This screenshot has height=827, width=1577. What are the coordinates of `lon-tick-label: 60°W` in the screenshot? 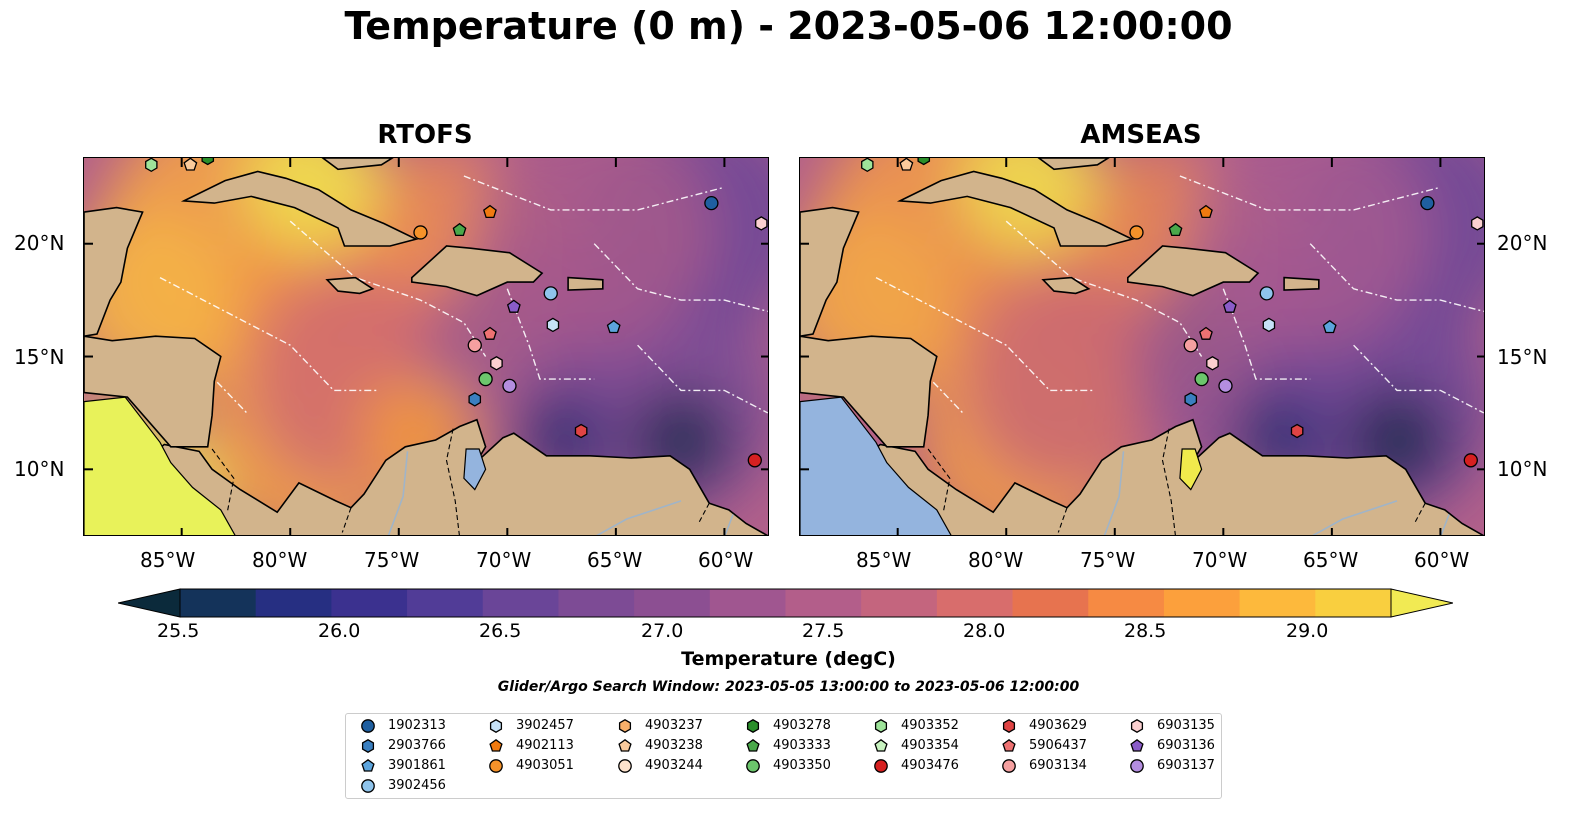 It's located at (1442, 560).